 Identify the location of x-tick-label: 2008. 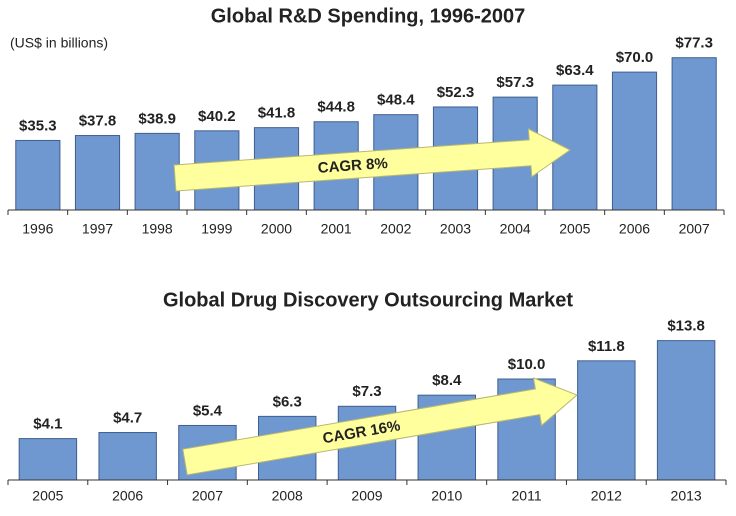
(287, 496).